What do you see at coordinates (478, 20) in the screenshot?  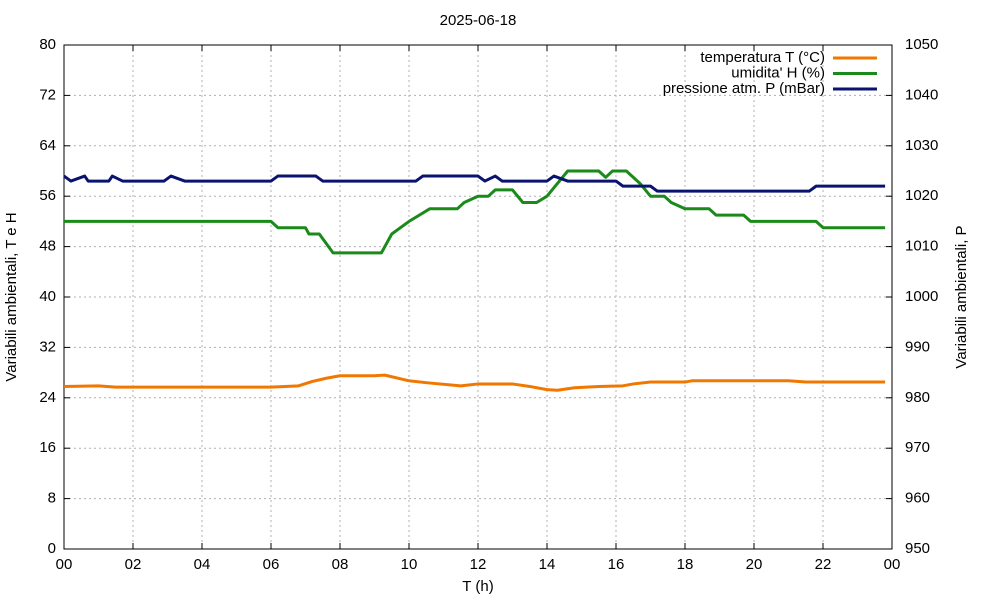 I see `chart-title: 2025-06-18` at bounding box center [478, 20].